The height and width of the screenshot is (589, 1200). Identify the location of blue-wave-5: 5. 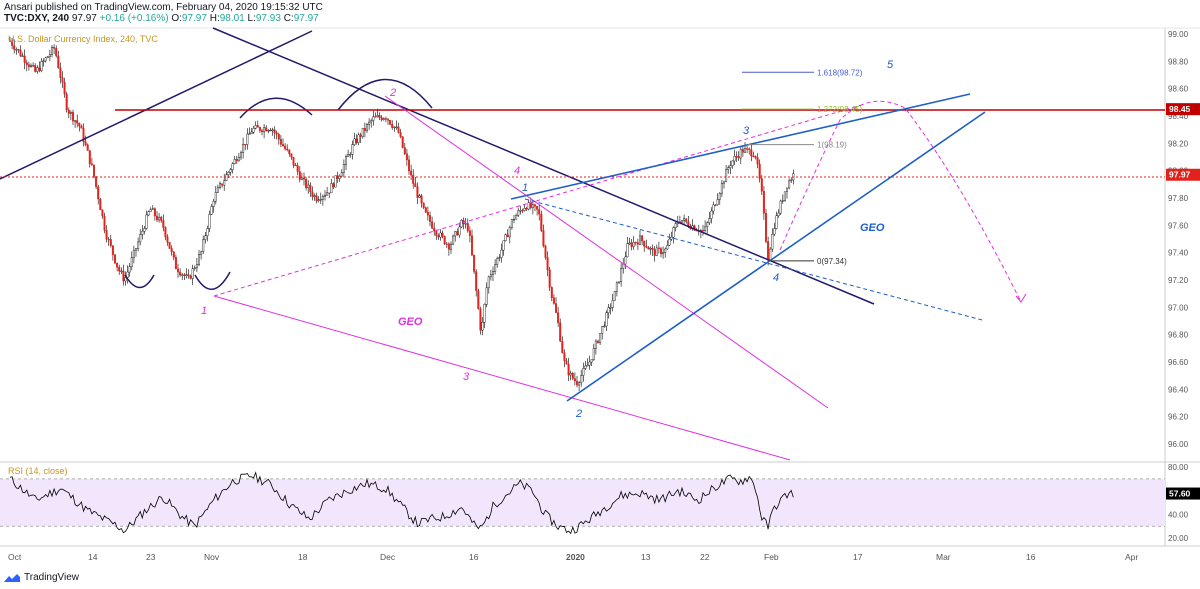
(890, 65).